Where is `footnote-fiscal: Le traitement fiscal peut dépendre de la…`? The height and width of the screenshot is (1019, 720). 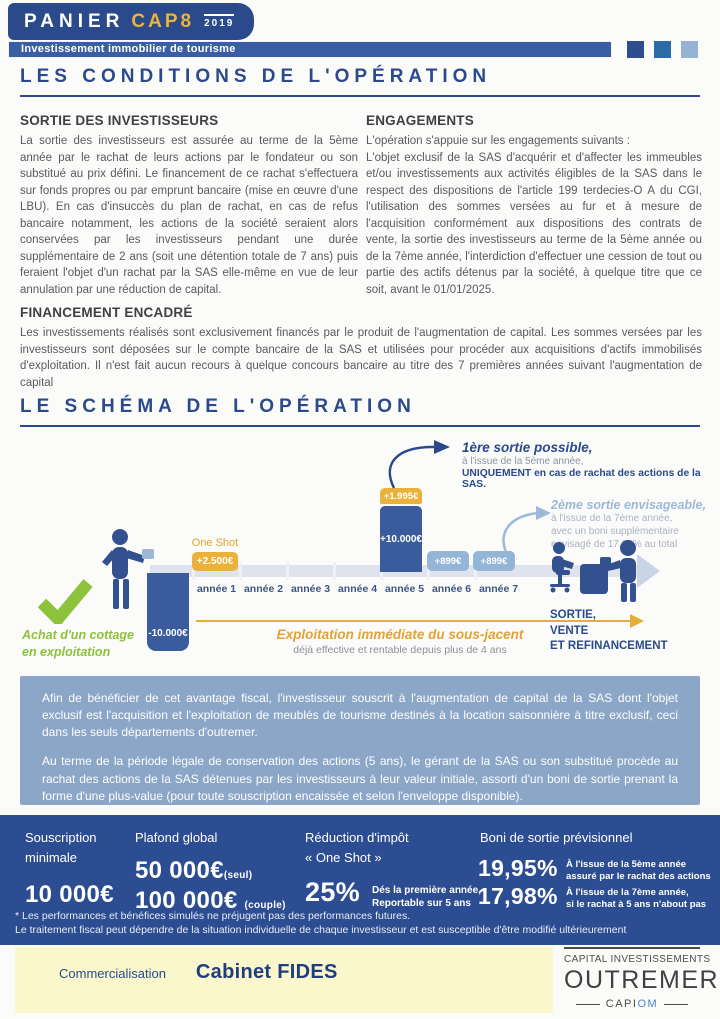
footnote-fiscal: Le traitement fiscal peut dépendre de la… is located at coordinates (321, 930).